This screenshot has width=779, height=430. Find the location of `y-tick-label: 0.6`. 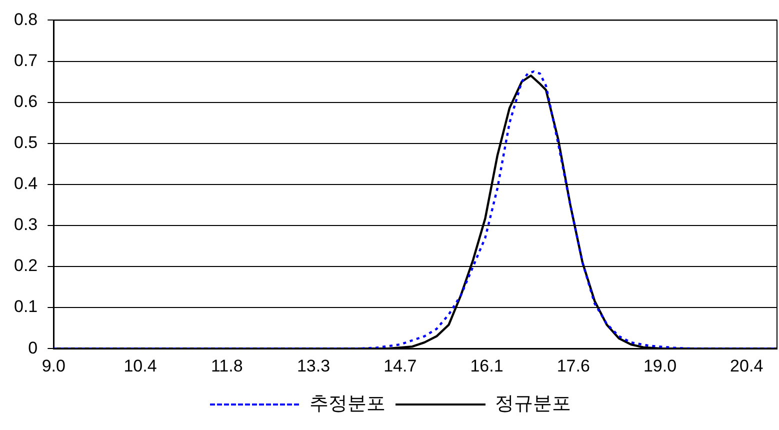

y-tick-label: 0.6 is located at coordinates (26, 101).